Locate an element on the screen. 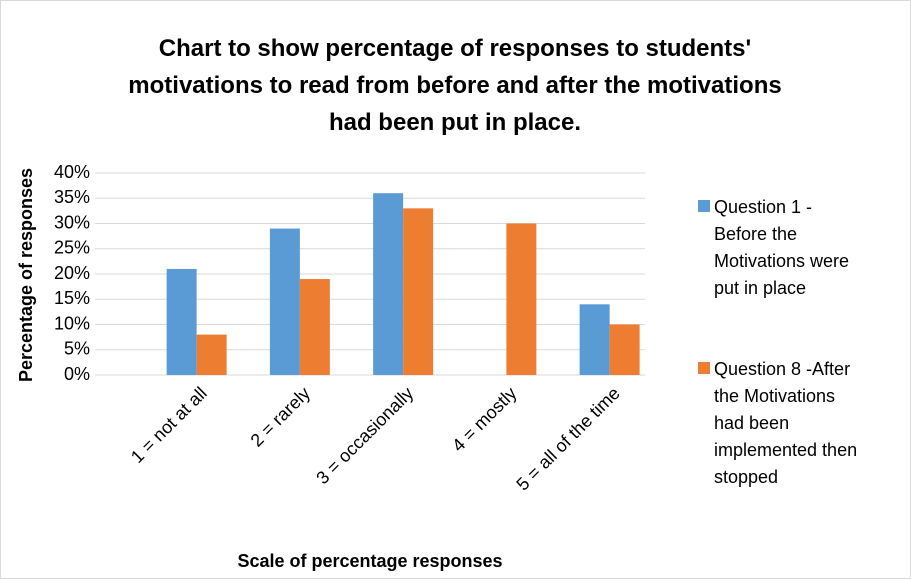  x-axis-label: Scale of percentage responses is located at coordinates (369, 561).